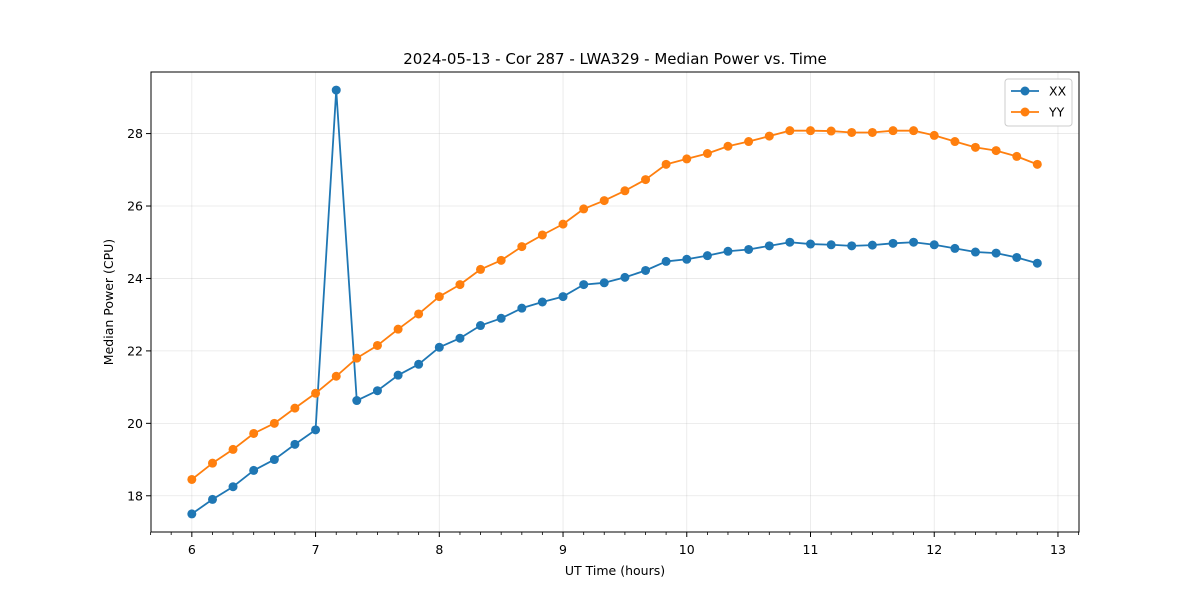  What do you see at coordinates (687, 549) in the screenshot?
I see `x-tick-label: 10` at bounding box center [687, 549].